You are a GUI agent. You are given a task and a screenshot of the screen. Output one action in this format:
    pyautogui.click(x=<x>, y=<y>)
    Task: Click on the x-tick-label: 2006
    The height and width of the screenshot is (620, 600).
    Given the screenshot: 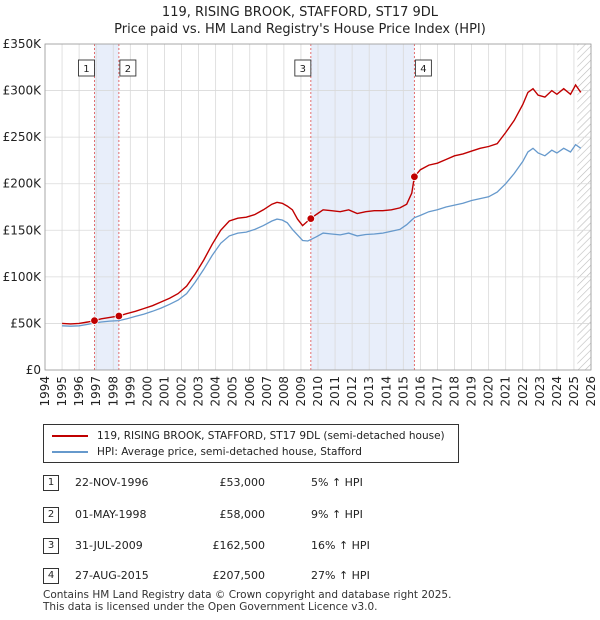 What is the action you would take?
    pyautogui.click(x=250, y=391)
    